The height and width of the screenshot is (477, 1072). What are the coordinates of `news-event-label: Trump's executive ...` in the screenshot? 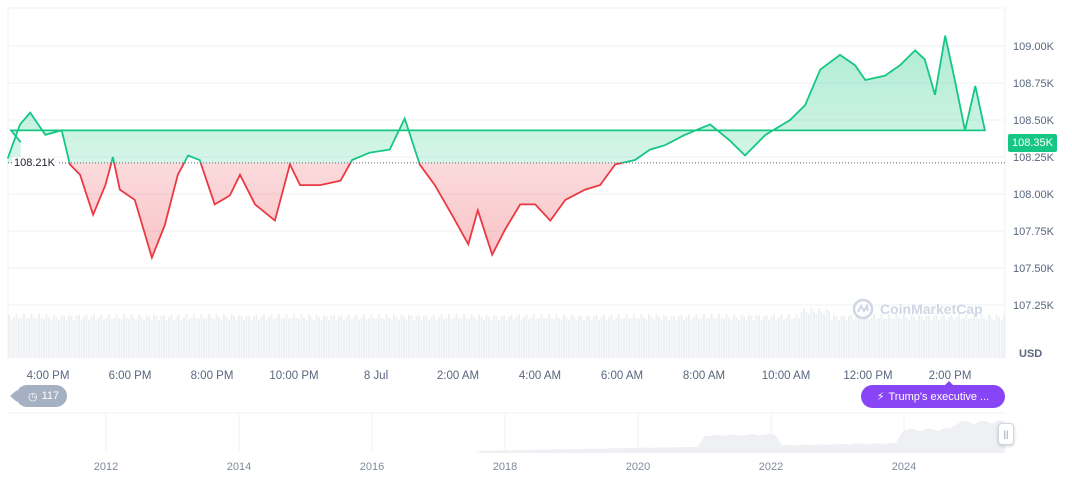 It's located at (939, 396).